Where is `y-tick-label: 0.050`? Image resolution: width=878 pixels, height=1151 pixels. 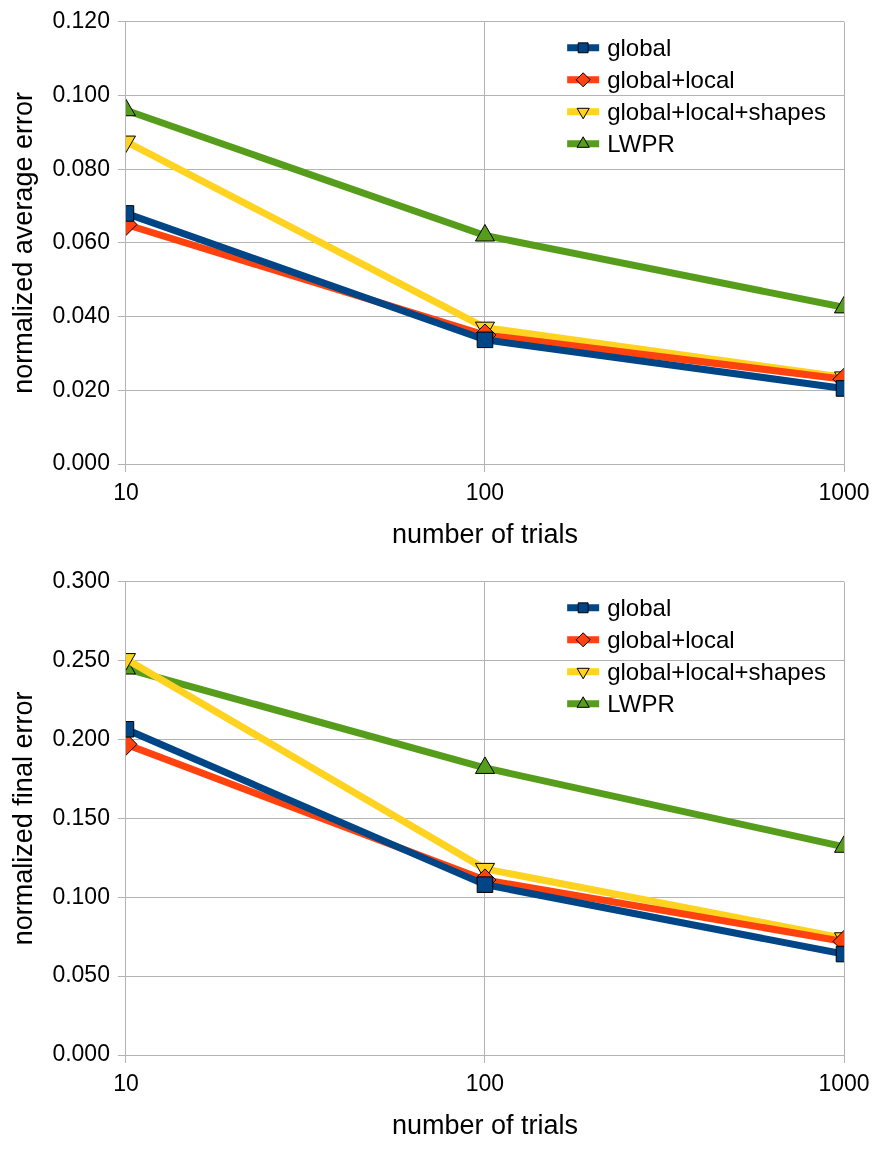
y-tick-label: 0.050 is located at coordinates (81, 974).